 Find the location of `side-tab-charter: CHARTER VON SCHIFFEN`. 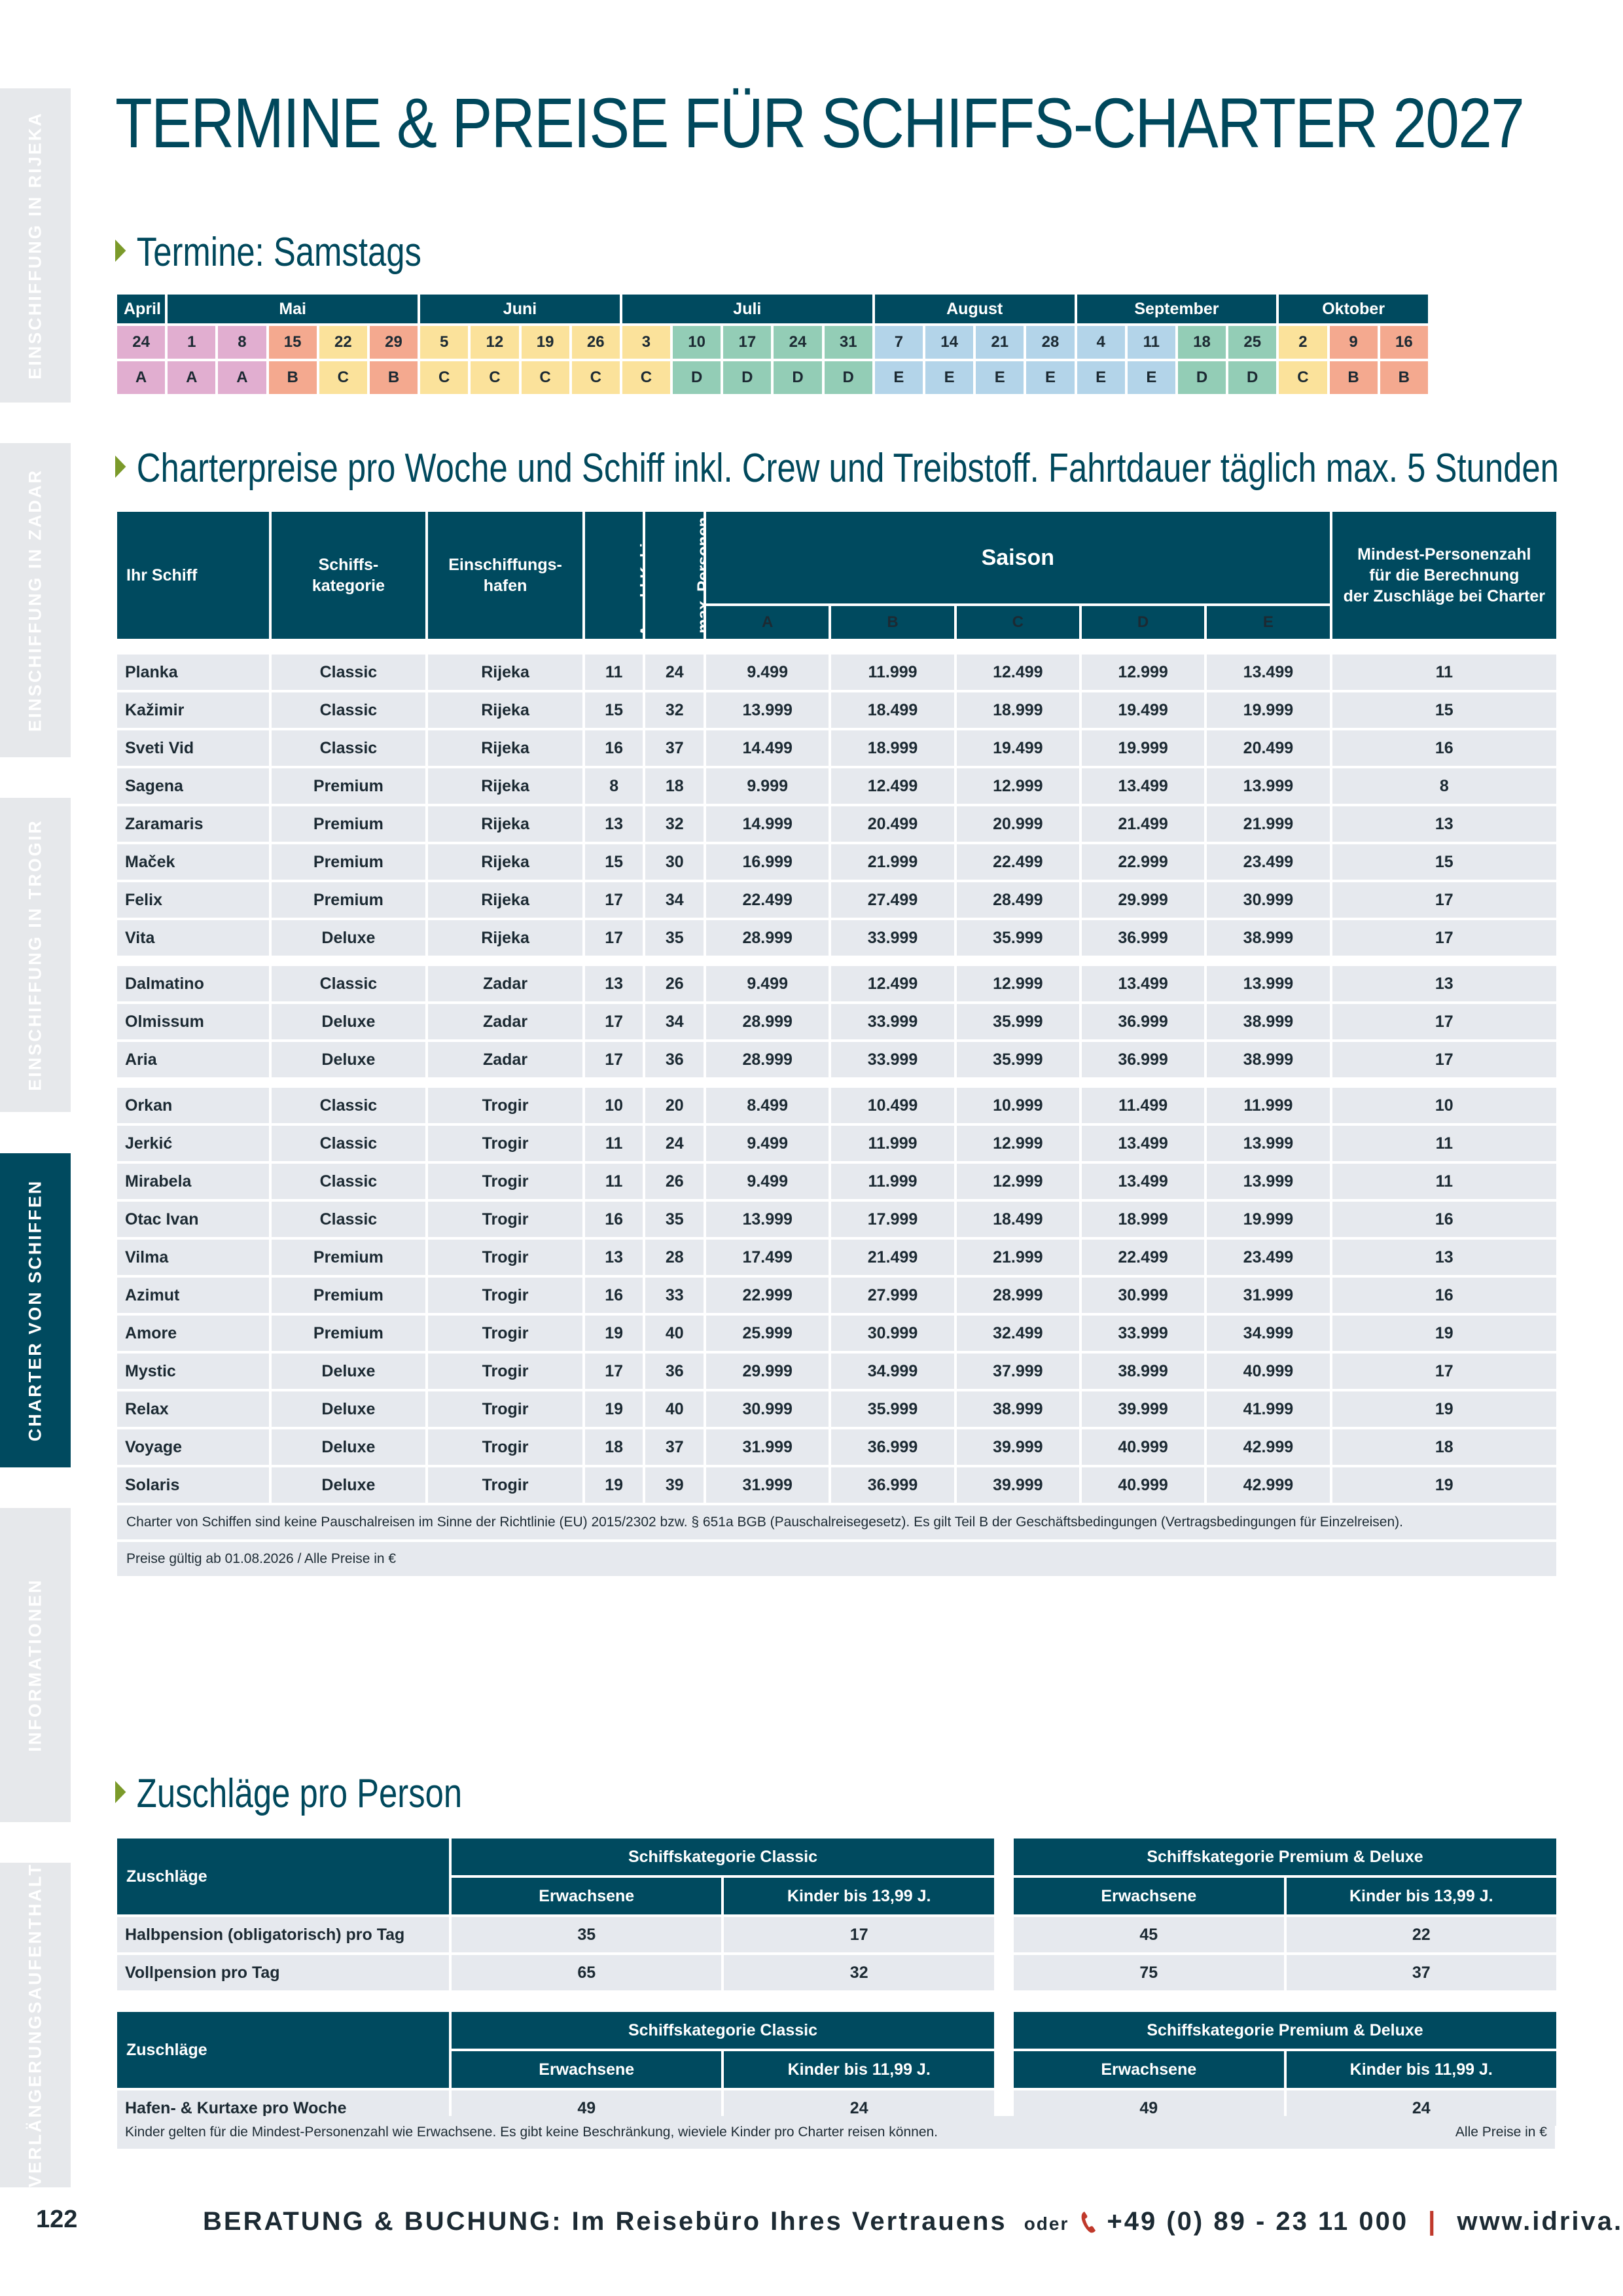

side-tab-charter: CHARTER VON SCHIFFEN is located at coordinates (35, 1310).